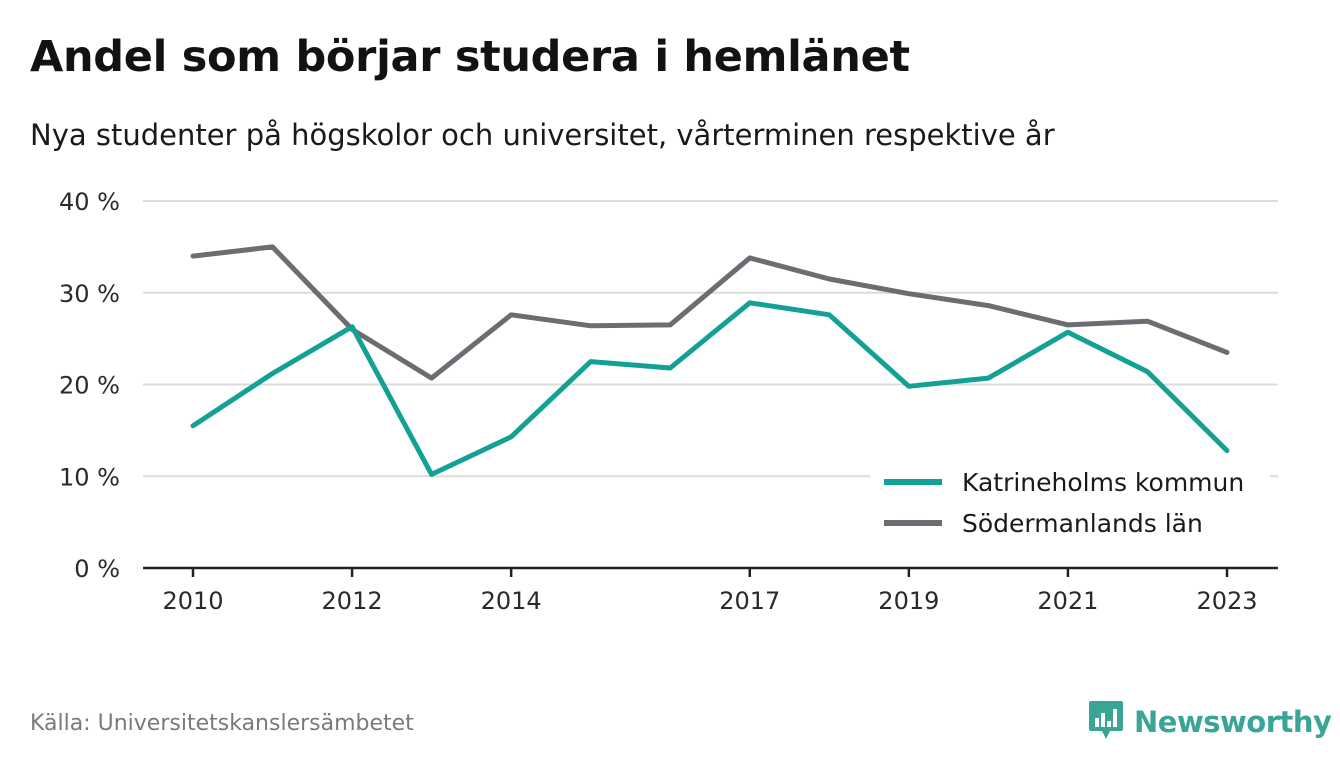 Image resolution: width=1340 pixels, height=771 pixels. Describe the element at coordinates (89, 202) in the screenshot. I see `y-tick-label: 40 %` at that location.